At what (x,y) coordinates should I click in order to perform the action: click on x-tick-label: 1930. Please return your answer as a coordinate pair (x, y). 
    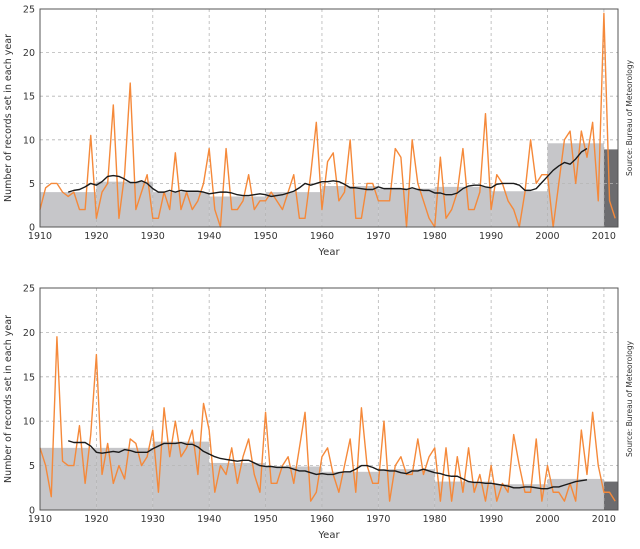
    Looking at the image, I should click on (153, 519).